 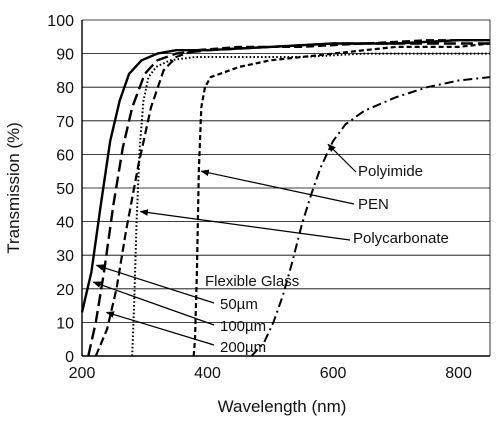 I want to click on y-tick-label: 20, so click(x=65, y=290).